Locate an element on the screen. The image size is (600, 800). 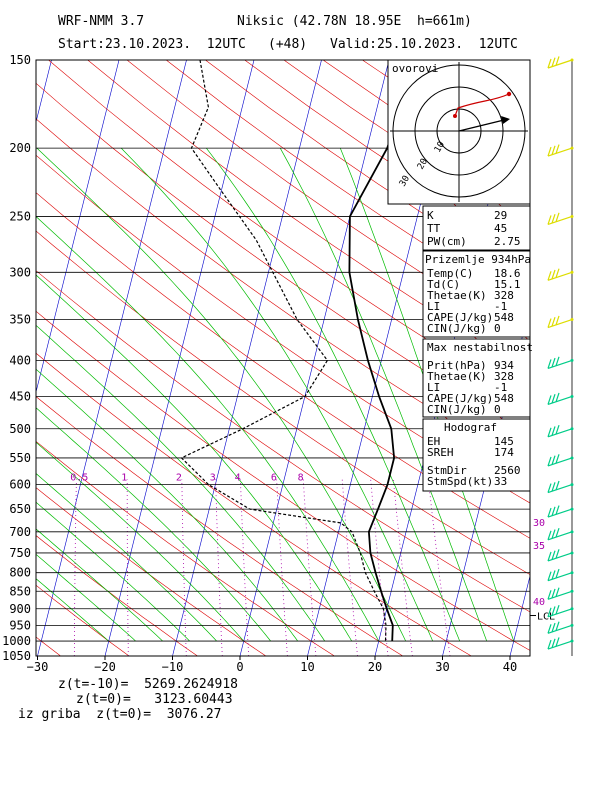
inst-cape-label: CAPE(J/kg) is located at coordinates (460, 398).